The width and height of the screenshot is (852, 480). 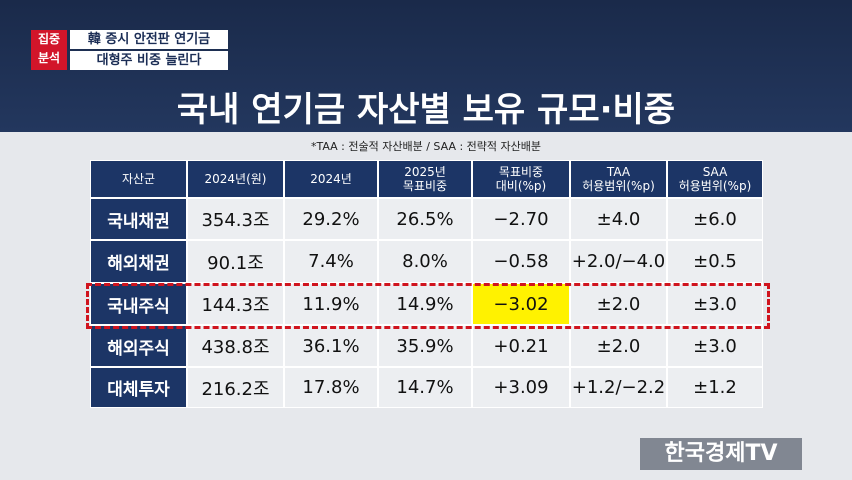 What do you see at coordinates (138, 219) in the screenshot?
I see `row-label: 국내채권` at bounding box center [138, 219].